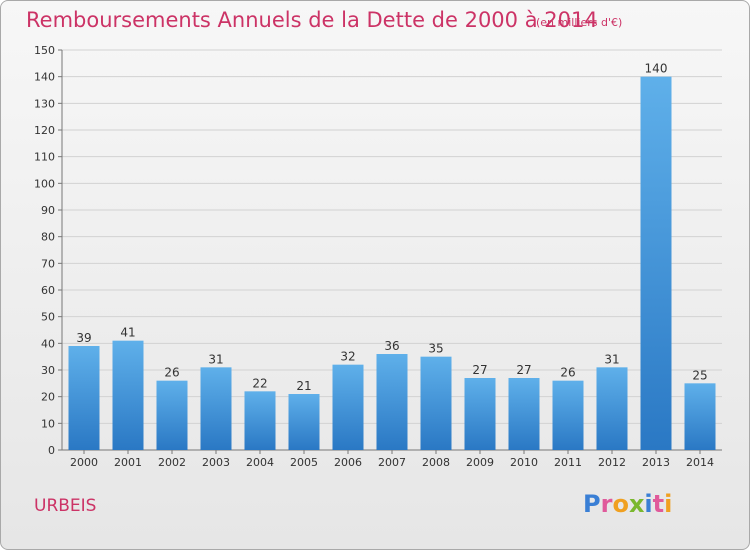  Describe the element at coordinates (259, 383) in the screenshot. I see `data-label-2004: 22` at that location.